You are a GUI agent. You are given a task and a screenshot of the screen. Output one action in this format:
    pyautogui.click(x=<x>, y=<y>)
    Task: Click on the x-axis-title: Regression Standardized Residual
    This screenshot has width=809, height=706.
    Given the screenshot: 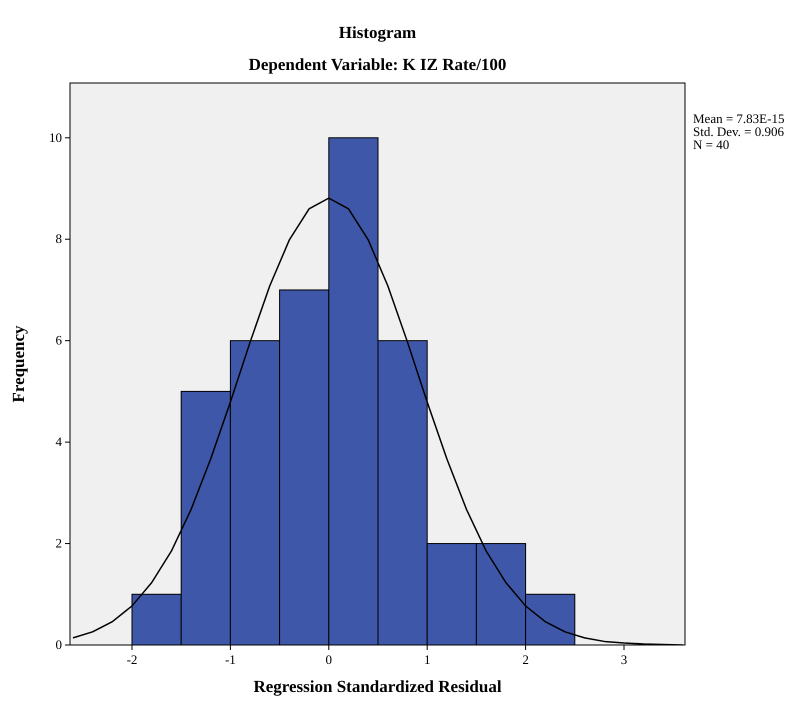 What is the action you would take?
    pyautogui.click(x=377, y=686)
    